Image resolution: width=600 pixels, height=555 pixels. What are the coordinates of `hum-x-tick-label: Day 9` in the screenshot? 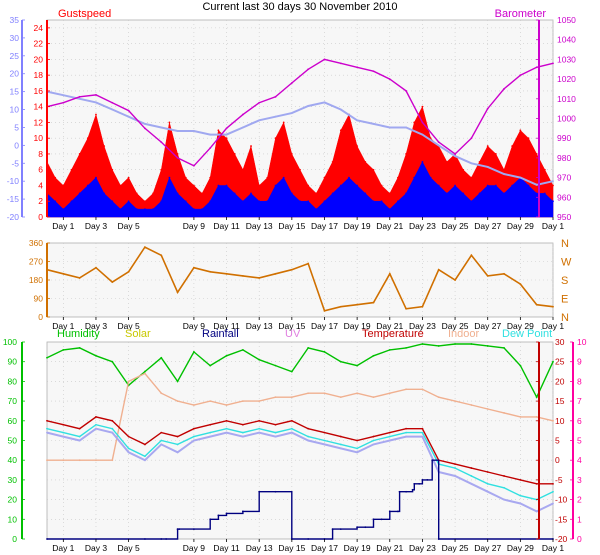 It's located at (194, 548).